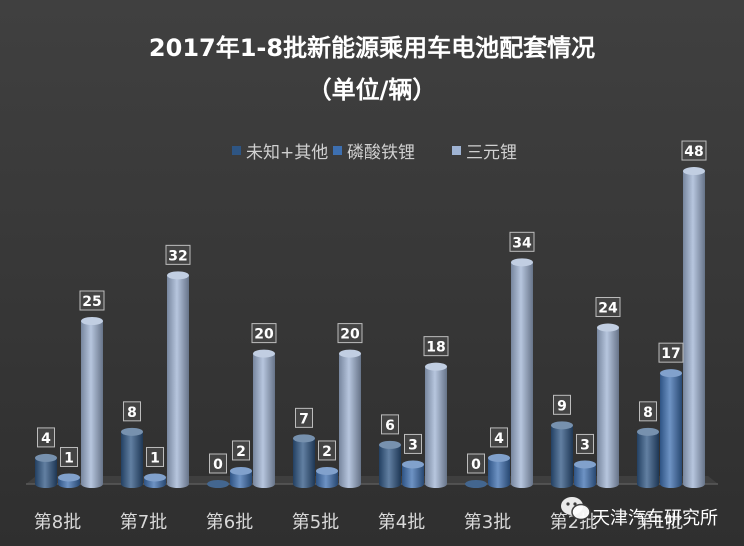 The width and height of the screenshot is (744, 546). I want to click on x-tick-label: 第8批, so click(57, 522).